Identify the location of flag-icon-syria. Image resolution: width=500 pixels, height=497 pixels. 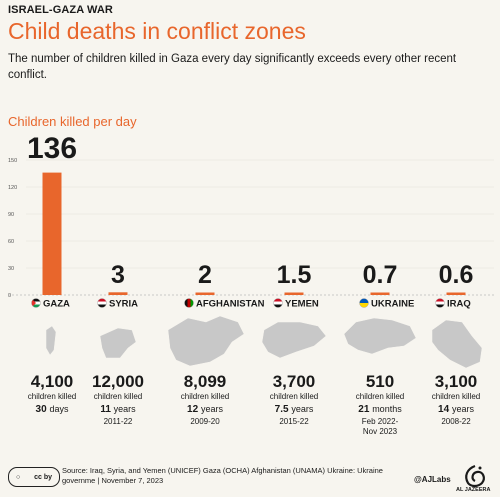
(102, 303).